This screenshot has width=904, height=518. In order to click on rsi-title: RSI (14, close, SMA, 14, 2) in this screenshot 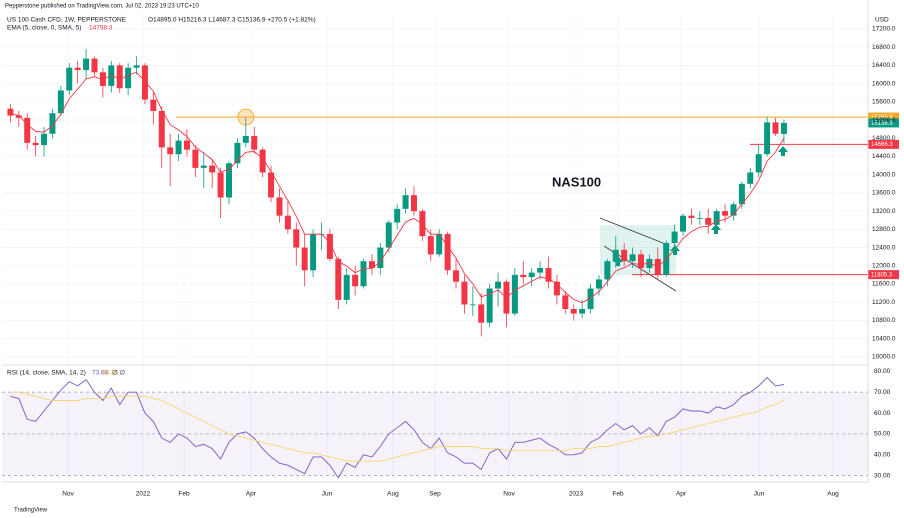, I will do `click(46, 373)`.